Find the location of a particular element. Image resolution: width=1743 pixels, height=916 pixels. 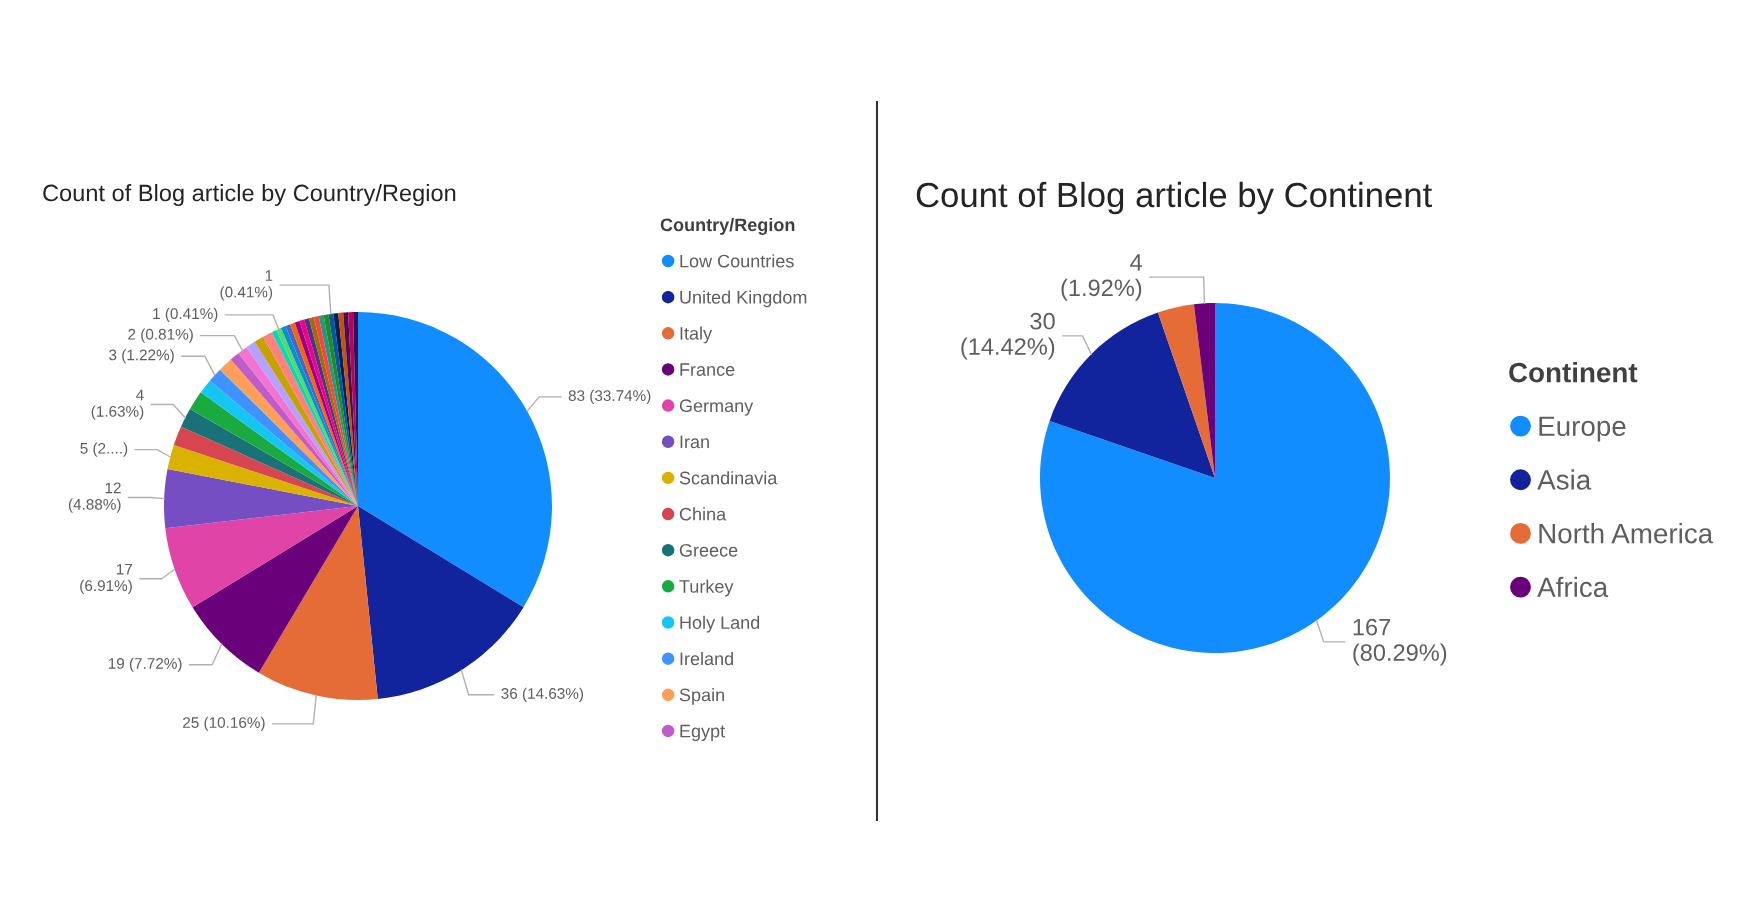

legend-label: Africa is located at coordinates (1573, 587).